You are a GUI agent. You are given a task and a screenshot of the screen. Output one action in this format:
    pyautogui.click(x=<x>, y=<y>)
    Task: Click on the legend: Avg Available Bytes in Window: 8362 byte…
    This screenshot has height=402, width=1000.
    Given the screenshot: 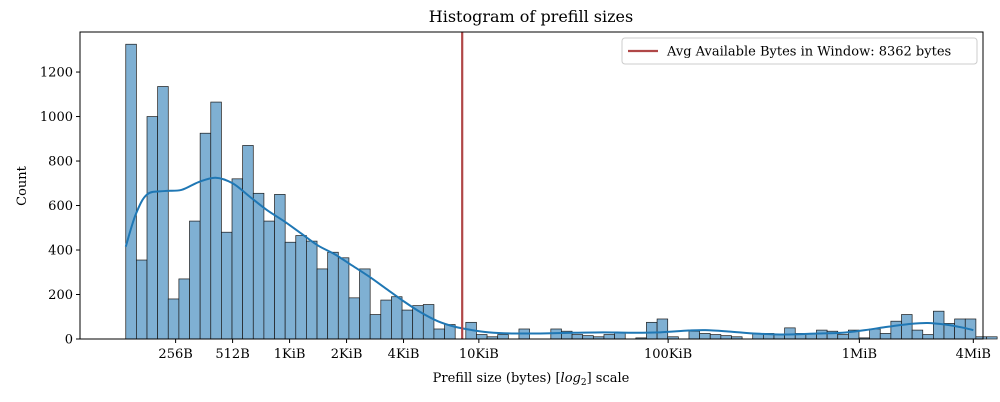 What is the action you would take?
    pyautogui.click(x=799, y=51)
    